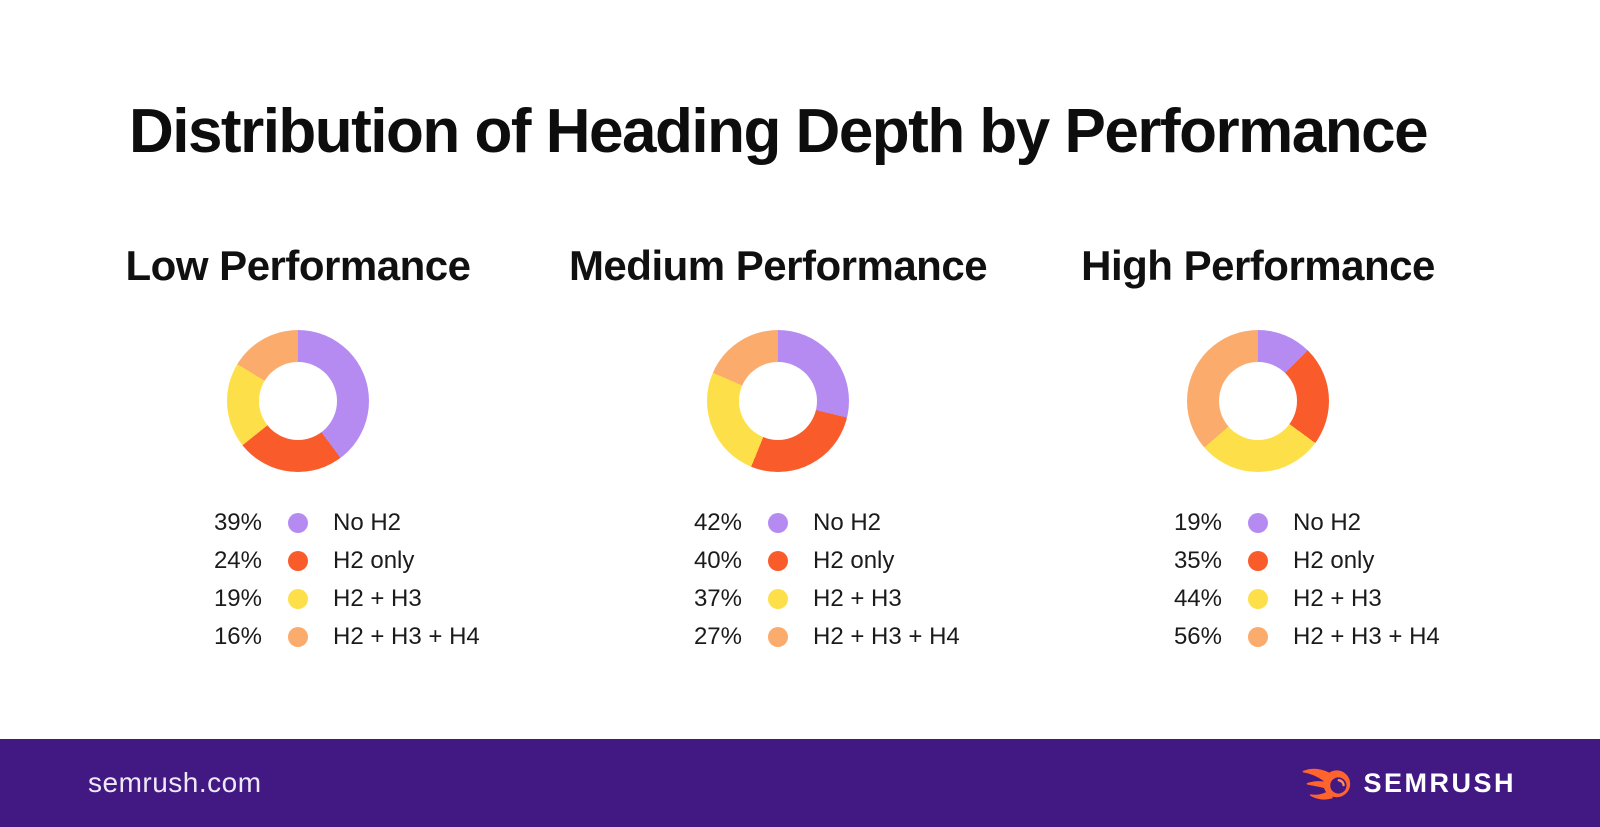 The height and width of the screenshot is (827, 1600). What do you see at coordinates (800, 783) in the screenshot?
I see `footer: semrush.com SEMRUSH` at bounding box center [800, 783].